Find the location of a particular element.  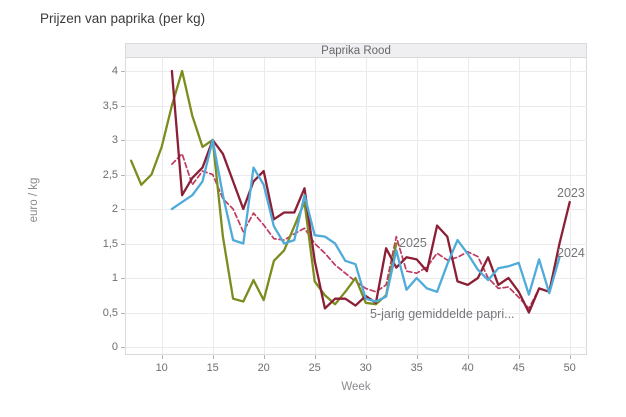

x-tick-label: 15 is located at coordinates (212, 368).